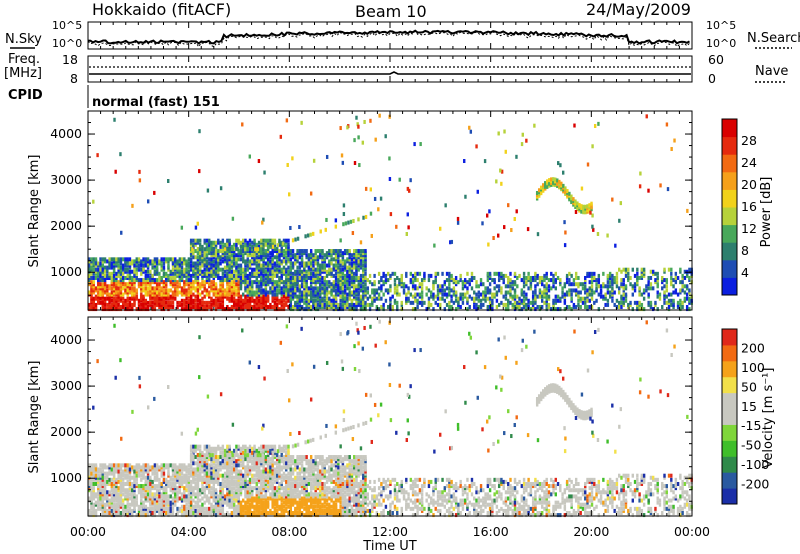  Describe the element at coordinates (749, 140) in the screenshot. I see `colorbar-tick-label: 28` at that location.